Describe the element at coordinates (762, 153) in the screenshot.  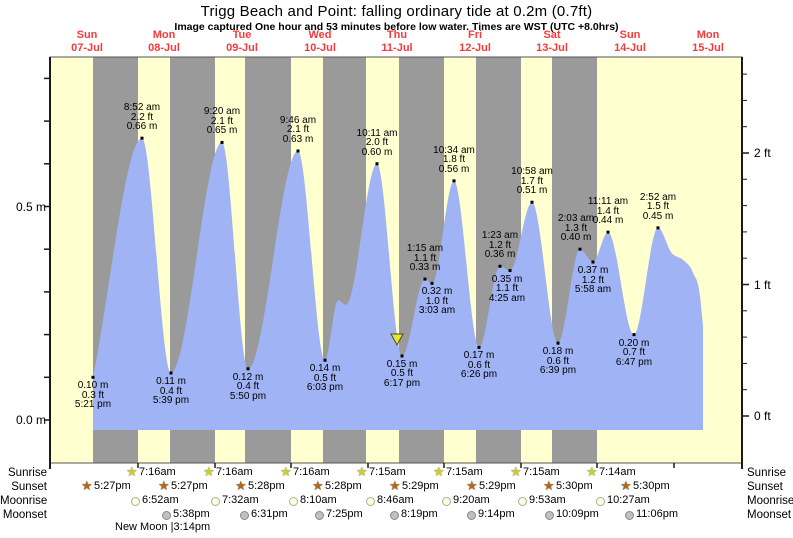
I see `right-axis-label: 2 ft` at that location.